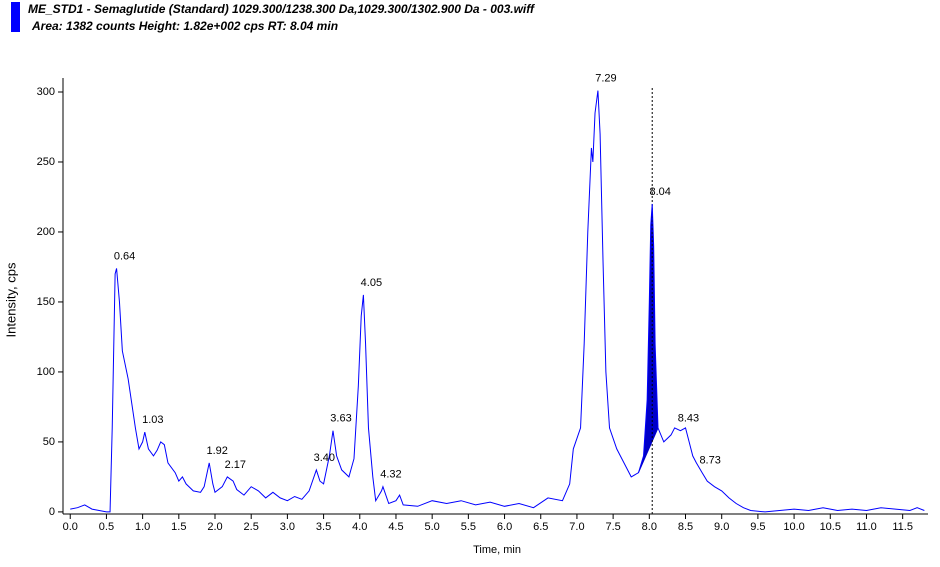 Image resolution: width=940 pixels, height=567 pixels. Describe the element at coordinates (142, 527) in the screenshot. I see `x-tick-label: 1.0` at that location.